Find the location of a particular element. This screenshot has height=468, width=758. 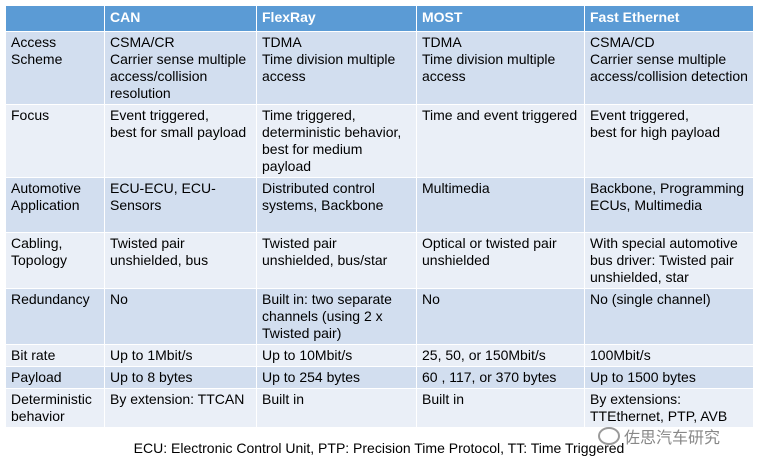

wechat-icon is located at coordinates (609, 436).